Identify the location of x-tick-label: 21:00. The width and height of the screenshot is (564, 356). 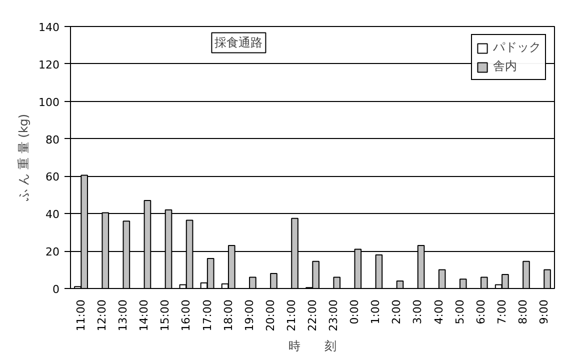
(291, 315).